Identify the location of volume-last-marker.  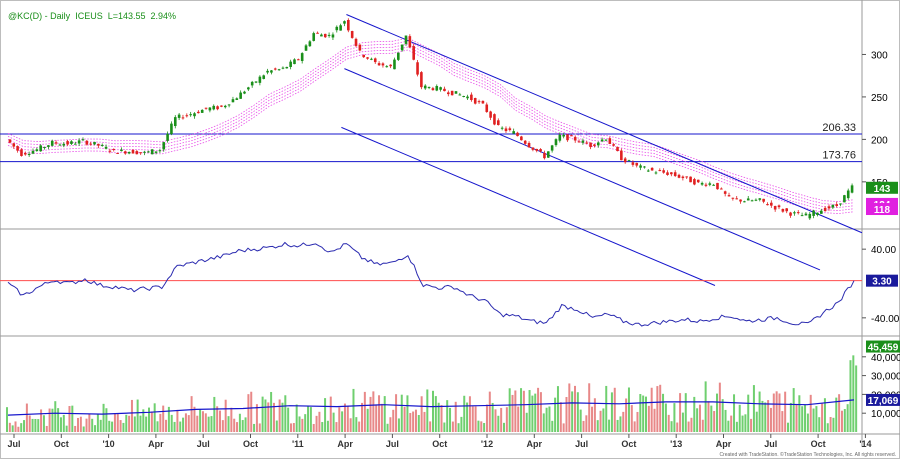
(883, 346).